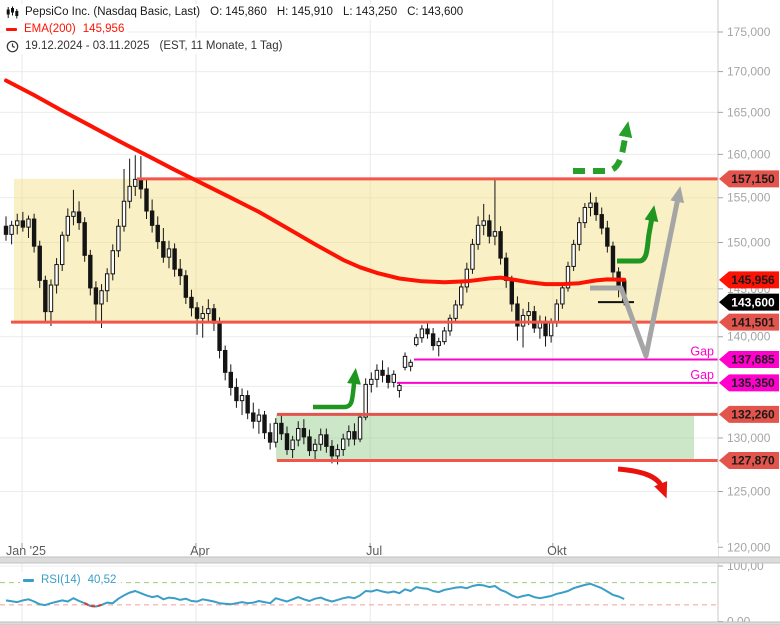 The width and height of the screenshot is (780, 625). I want to click on price-tag-132,260: 132,260, so click(749, 414).